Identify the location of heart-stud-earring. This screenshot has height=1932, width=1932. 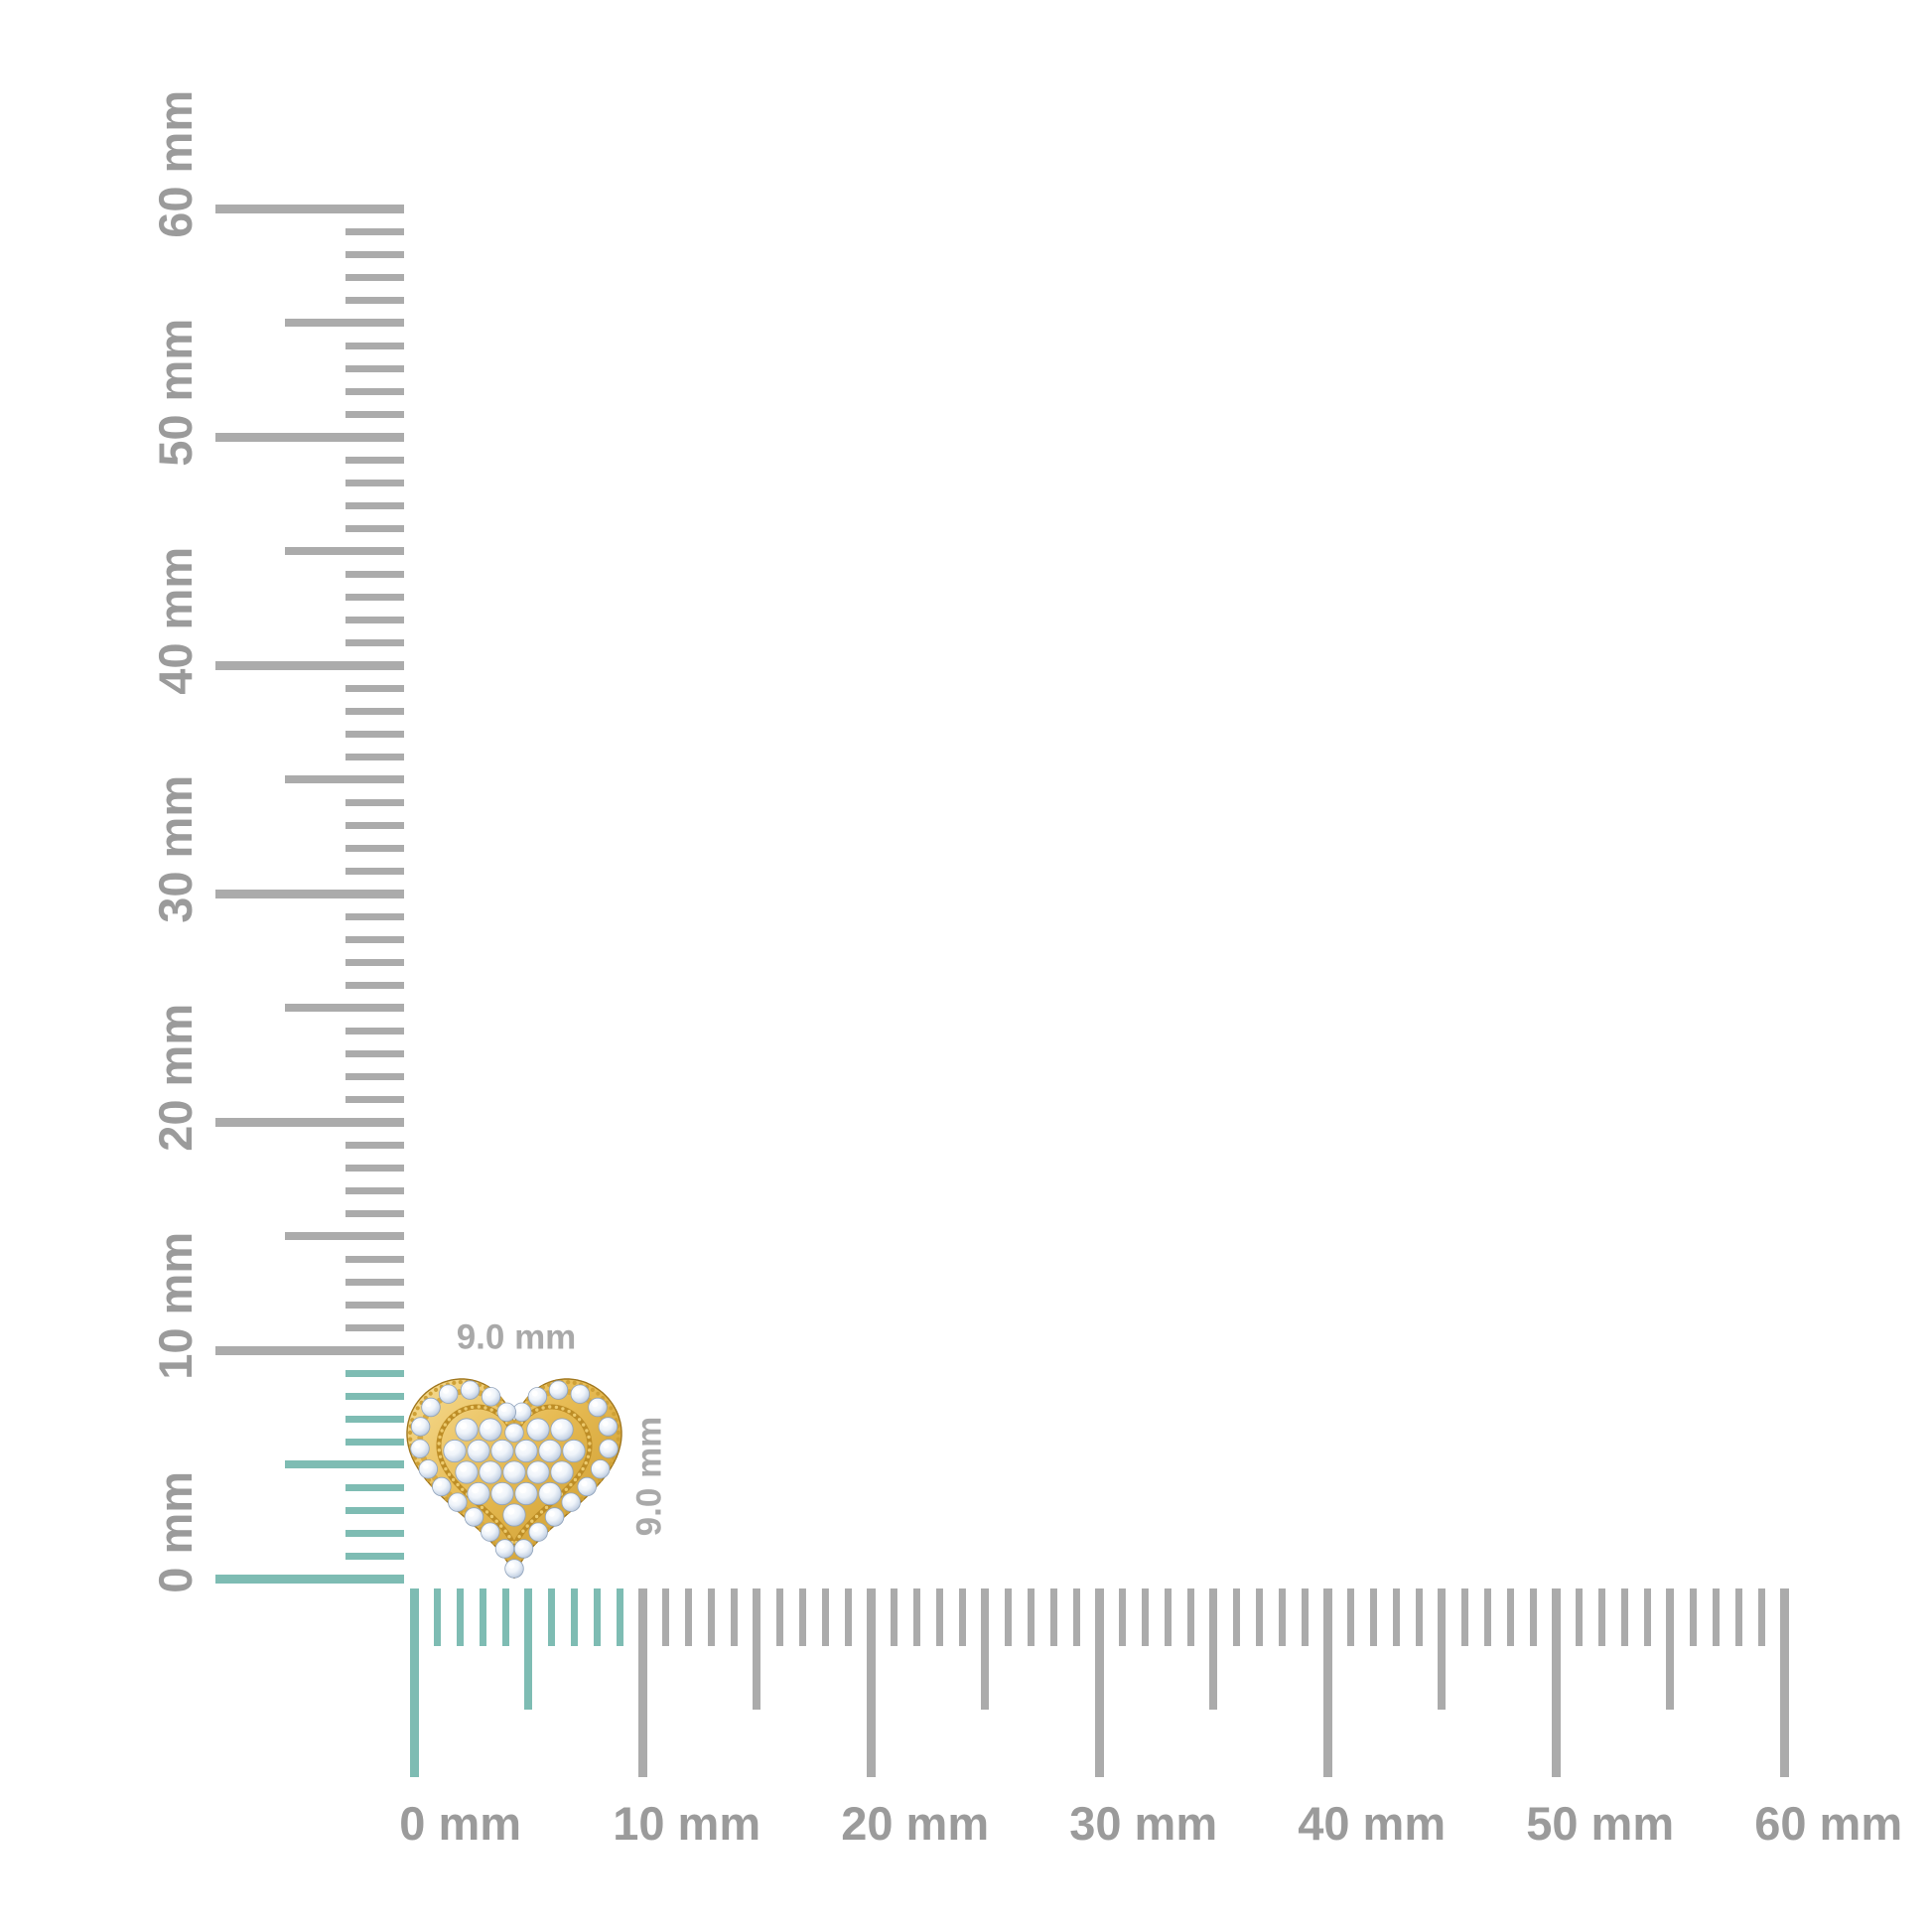
(514, 1478).